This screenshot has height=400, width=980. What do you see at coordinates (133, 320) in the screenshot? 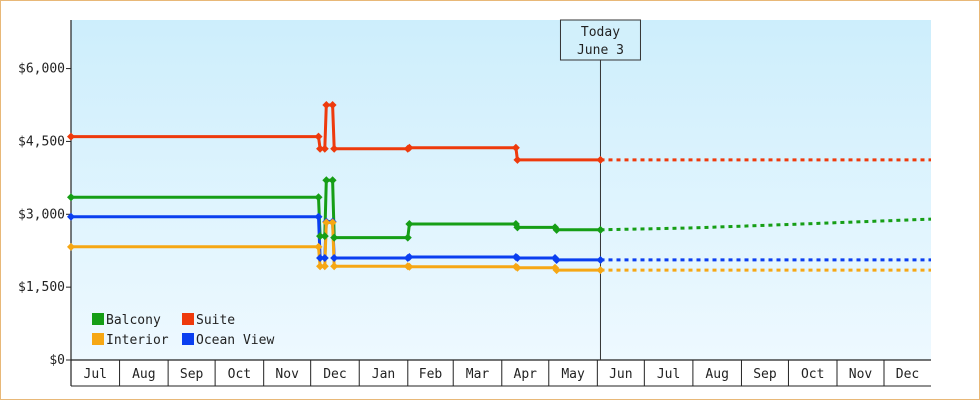
I see `legend-label: Balcony` at bounding box center [133, 320].